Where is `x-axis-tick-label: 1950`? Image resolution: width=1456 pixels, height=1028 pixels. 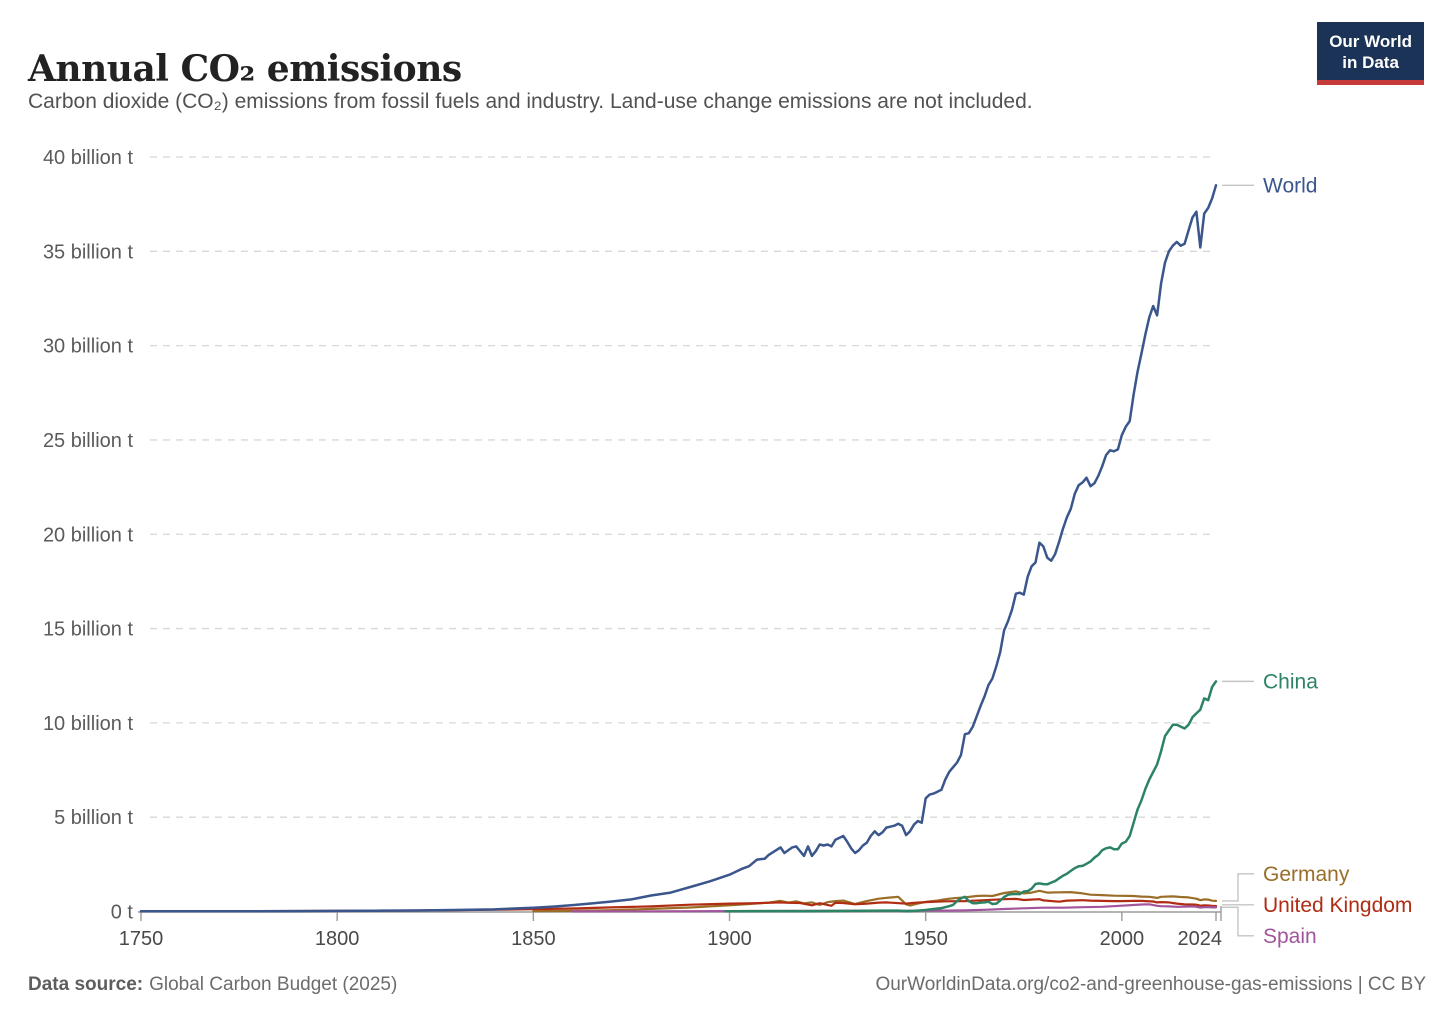
x-axis-tick-label: 1950 is located at coordinates (925, 939).